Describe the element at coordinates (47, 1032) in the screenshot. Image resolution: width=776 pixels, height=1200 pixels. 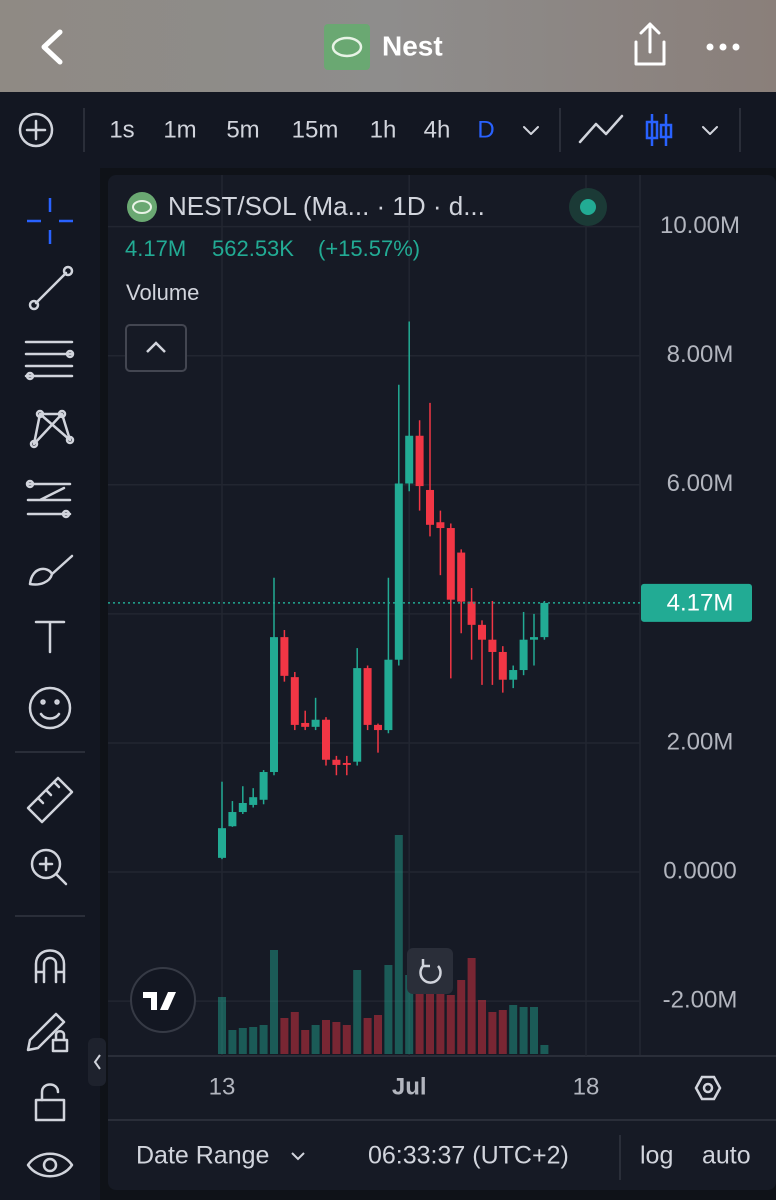
I see `lock-drawing-tool` at that location.